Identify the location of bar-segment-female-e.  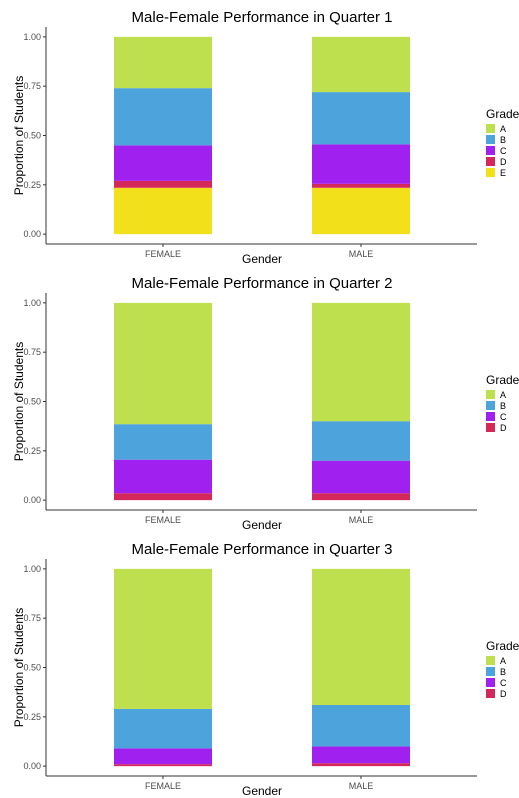
(163, 211).